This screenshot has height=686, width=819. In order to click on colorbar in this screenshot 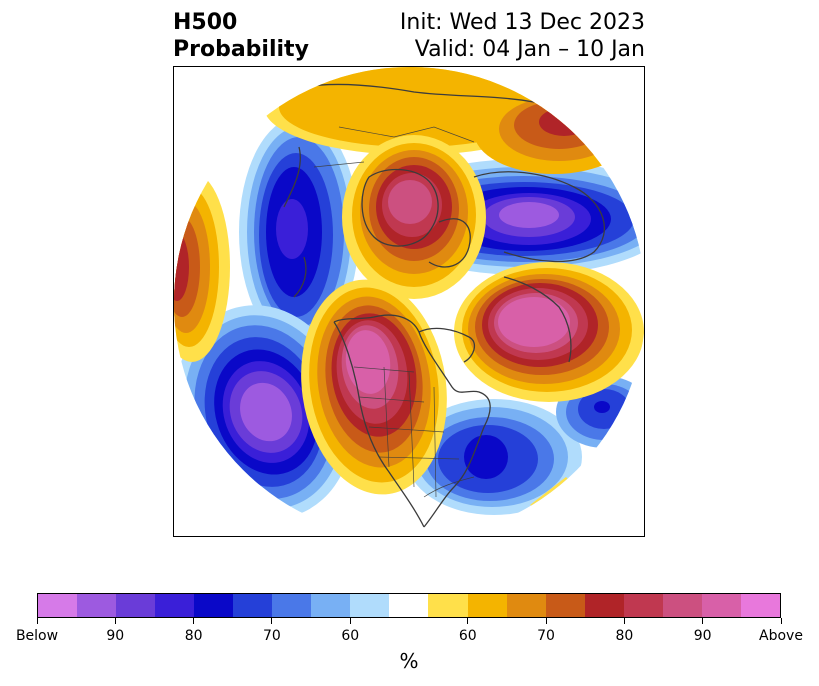, I will do `click(409, 605)`.